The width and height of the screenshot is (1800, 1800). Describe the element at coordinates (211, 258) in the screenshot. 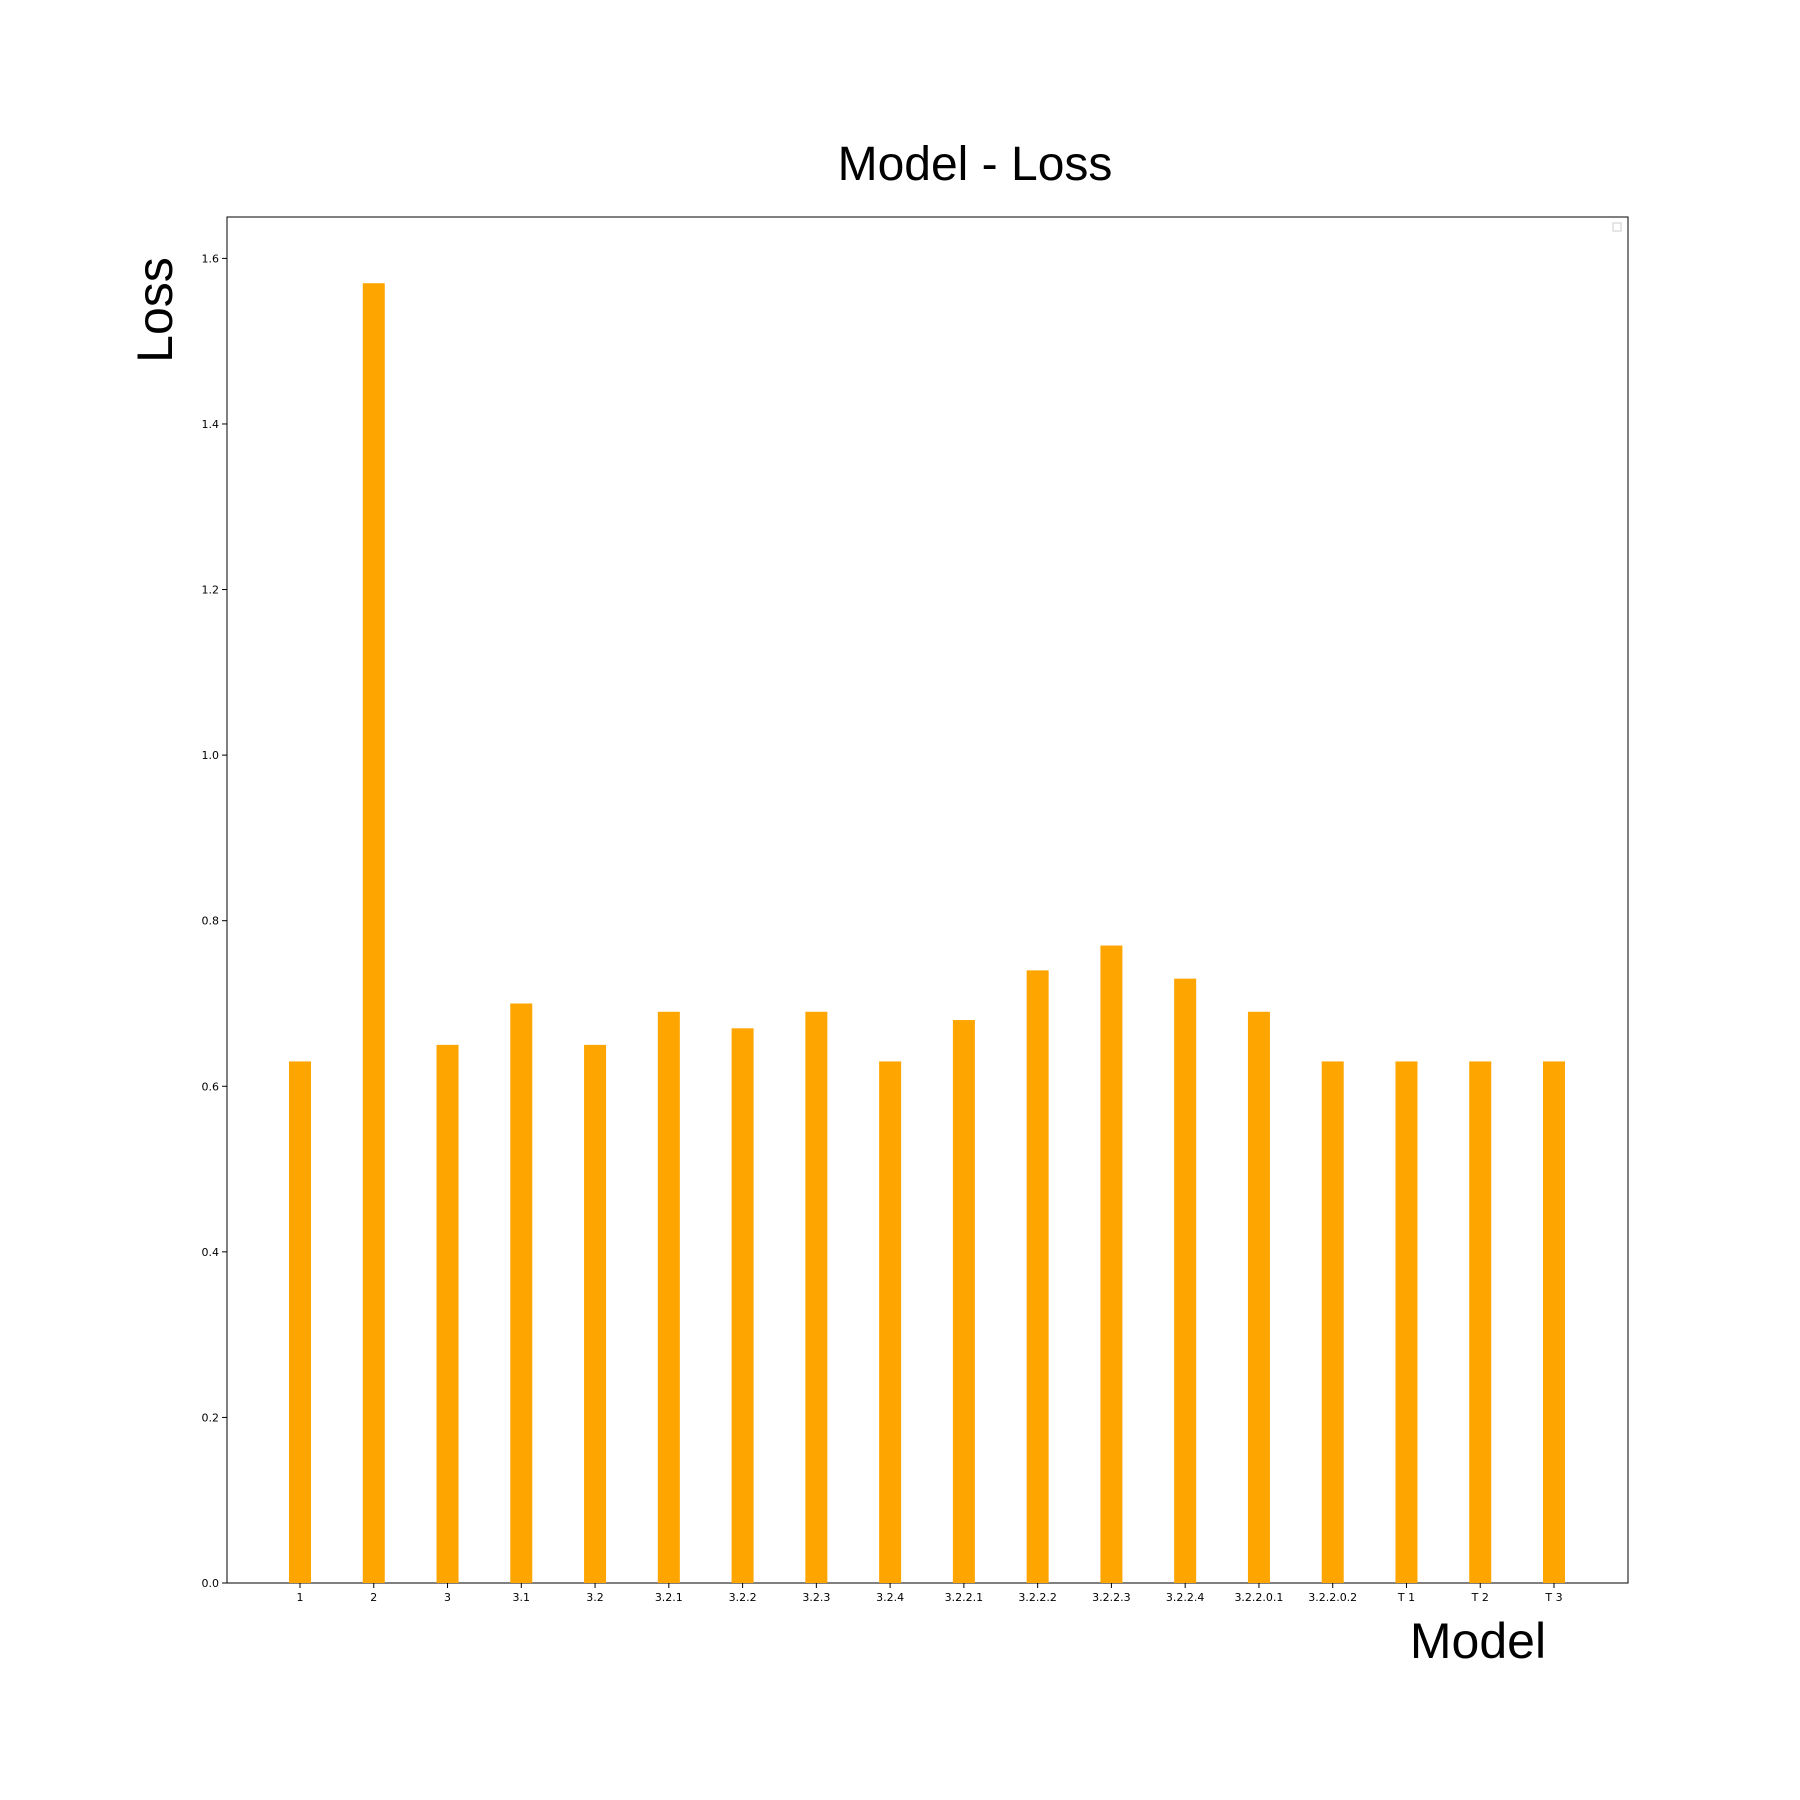

I see `y-tick-label: 1.6` at that location.